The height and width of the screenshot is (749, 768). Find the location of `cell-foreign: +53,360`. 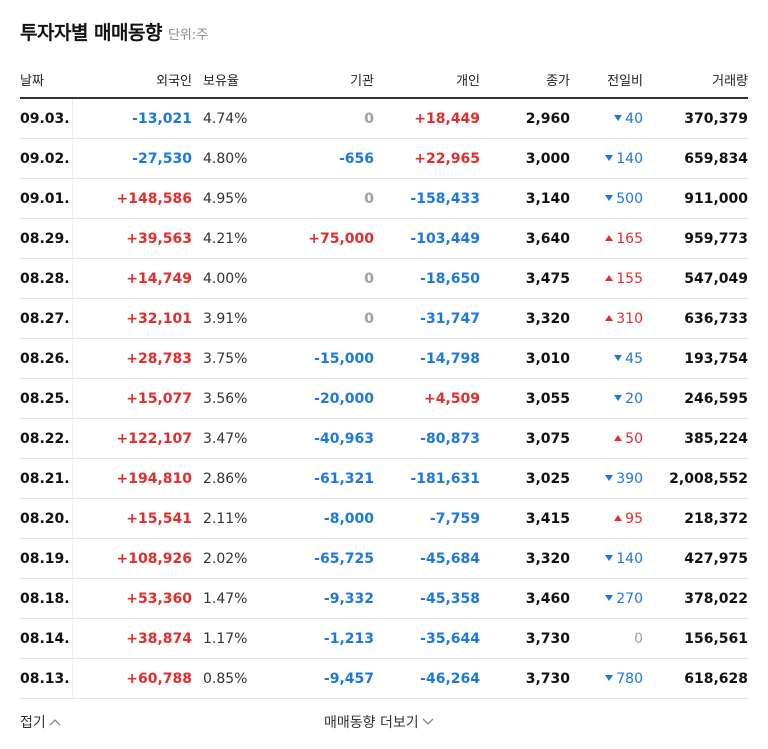

cell-foreign: +53,360 is located at coordinates (132, 598).